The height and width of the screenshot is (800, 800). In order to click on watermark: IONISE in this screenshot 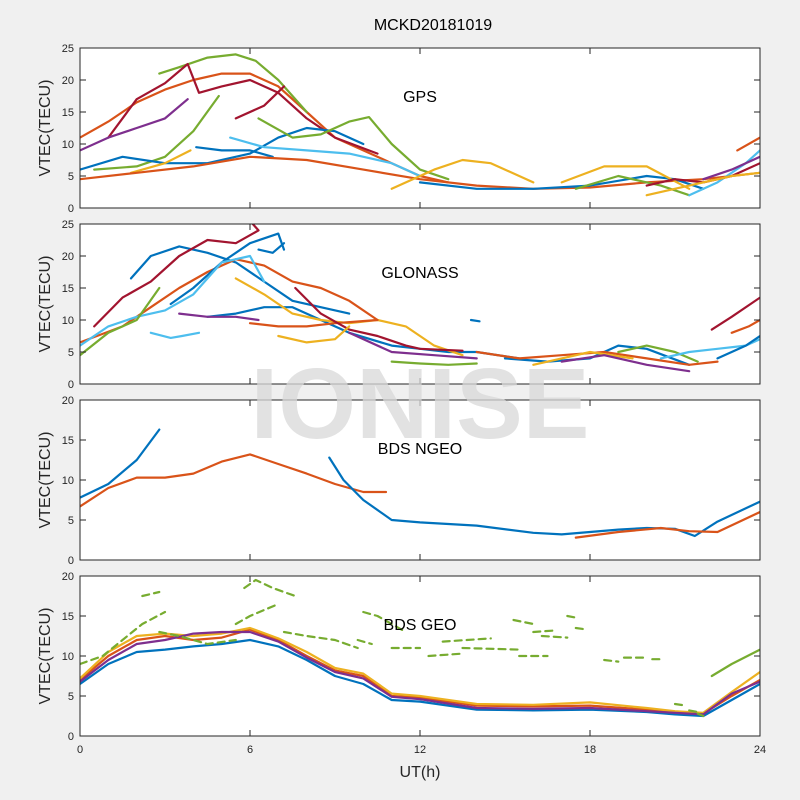, I will do `click(420, 404)`.